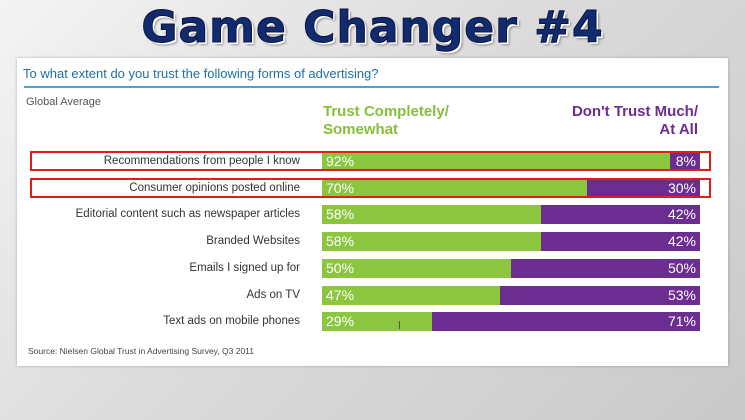  What do you see at coordinates (681, 268) in the screenshot?
I see `value-label-dont-trust: 50%` at bounding box center [681, 268].